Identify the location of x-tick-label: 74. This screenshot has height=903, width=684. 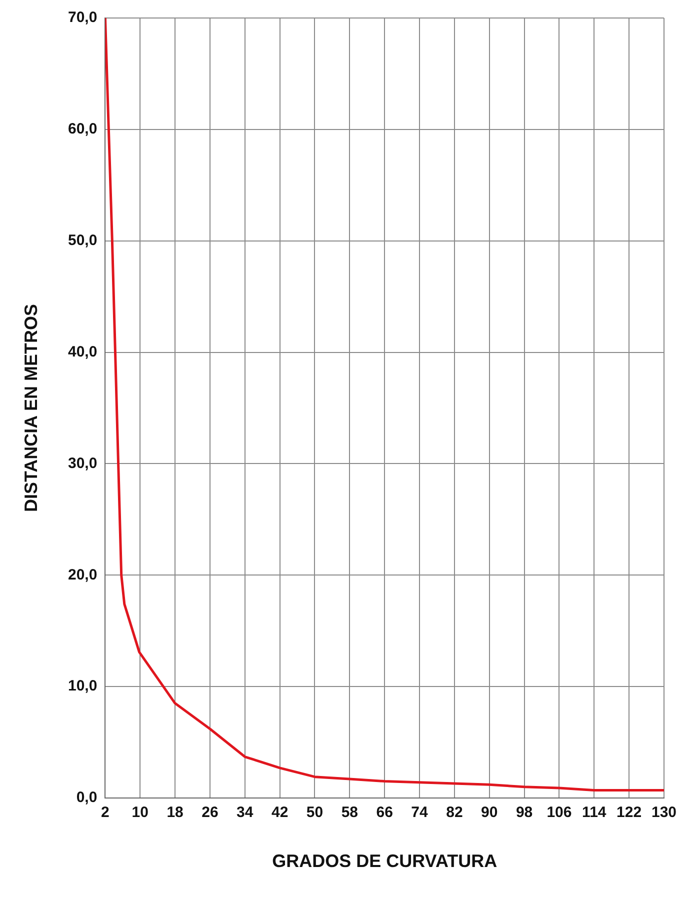
(420, 813).